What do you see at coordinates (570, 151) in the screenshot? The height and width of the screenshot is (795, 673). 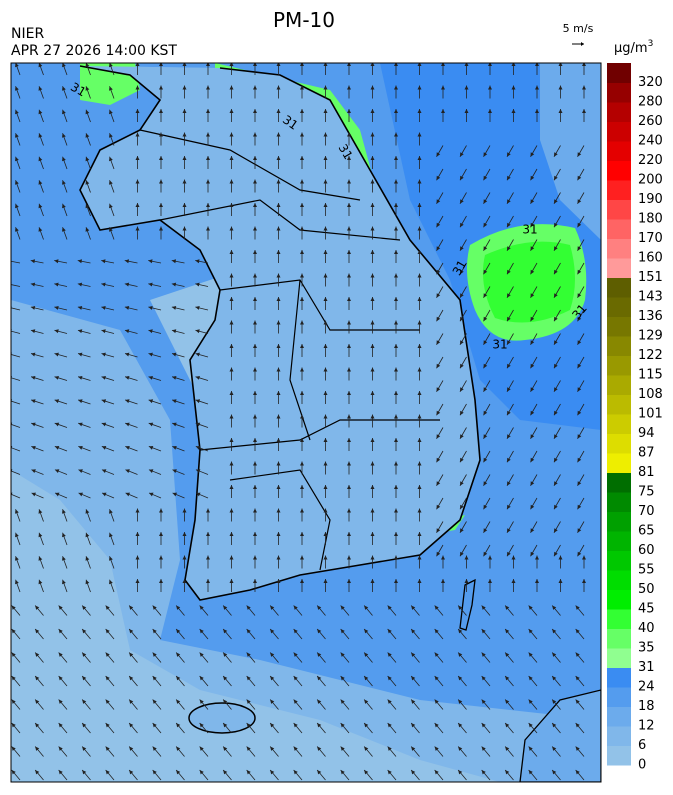 I see `ne-sea` at bounding box center [570, 151].